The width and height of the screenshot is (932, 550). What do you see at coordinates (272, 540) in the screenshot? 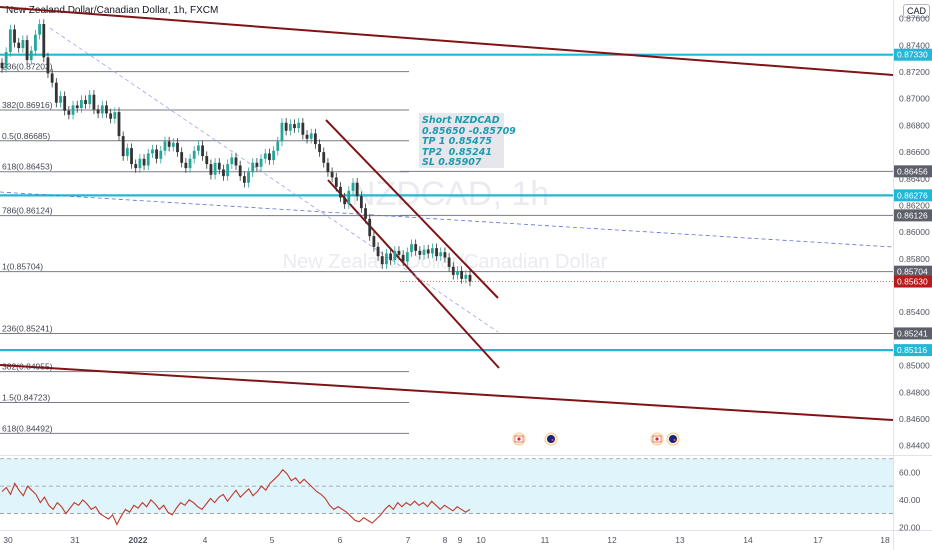
I see `time-tick-label: 5` at bounding box center [272, 540].